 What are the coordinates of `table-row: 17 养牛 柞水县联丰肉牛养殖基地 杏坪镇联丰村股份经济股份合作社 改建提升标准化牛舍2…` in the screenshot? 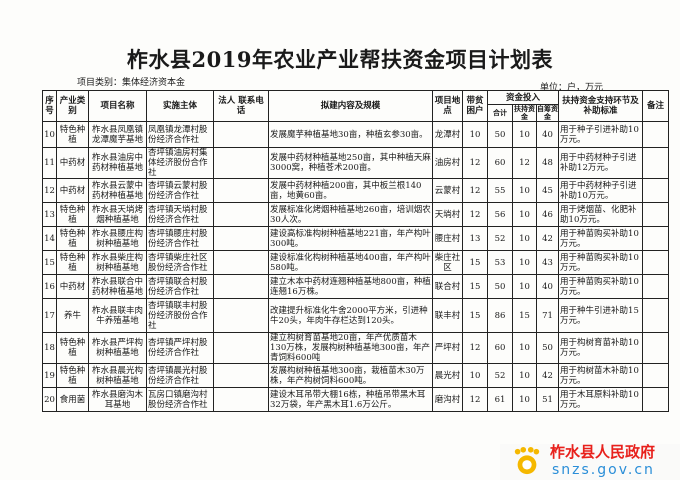 It's located at (356, 315).